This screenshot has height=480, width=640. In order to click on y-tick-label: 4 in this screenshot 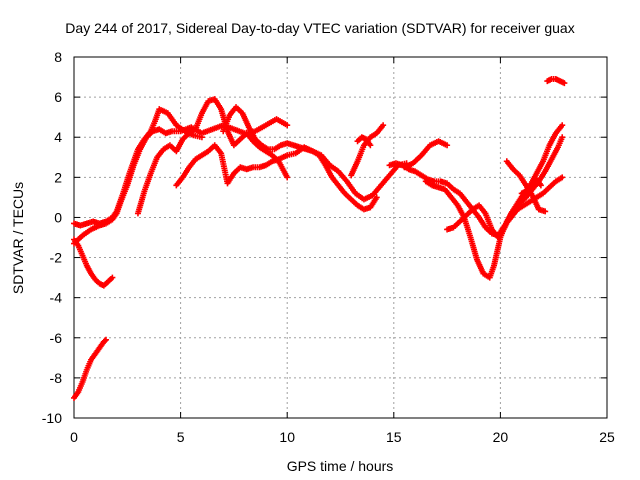, I will do `click(58, 137)`.